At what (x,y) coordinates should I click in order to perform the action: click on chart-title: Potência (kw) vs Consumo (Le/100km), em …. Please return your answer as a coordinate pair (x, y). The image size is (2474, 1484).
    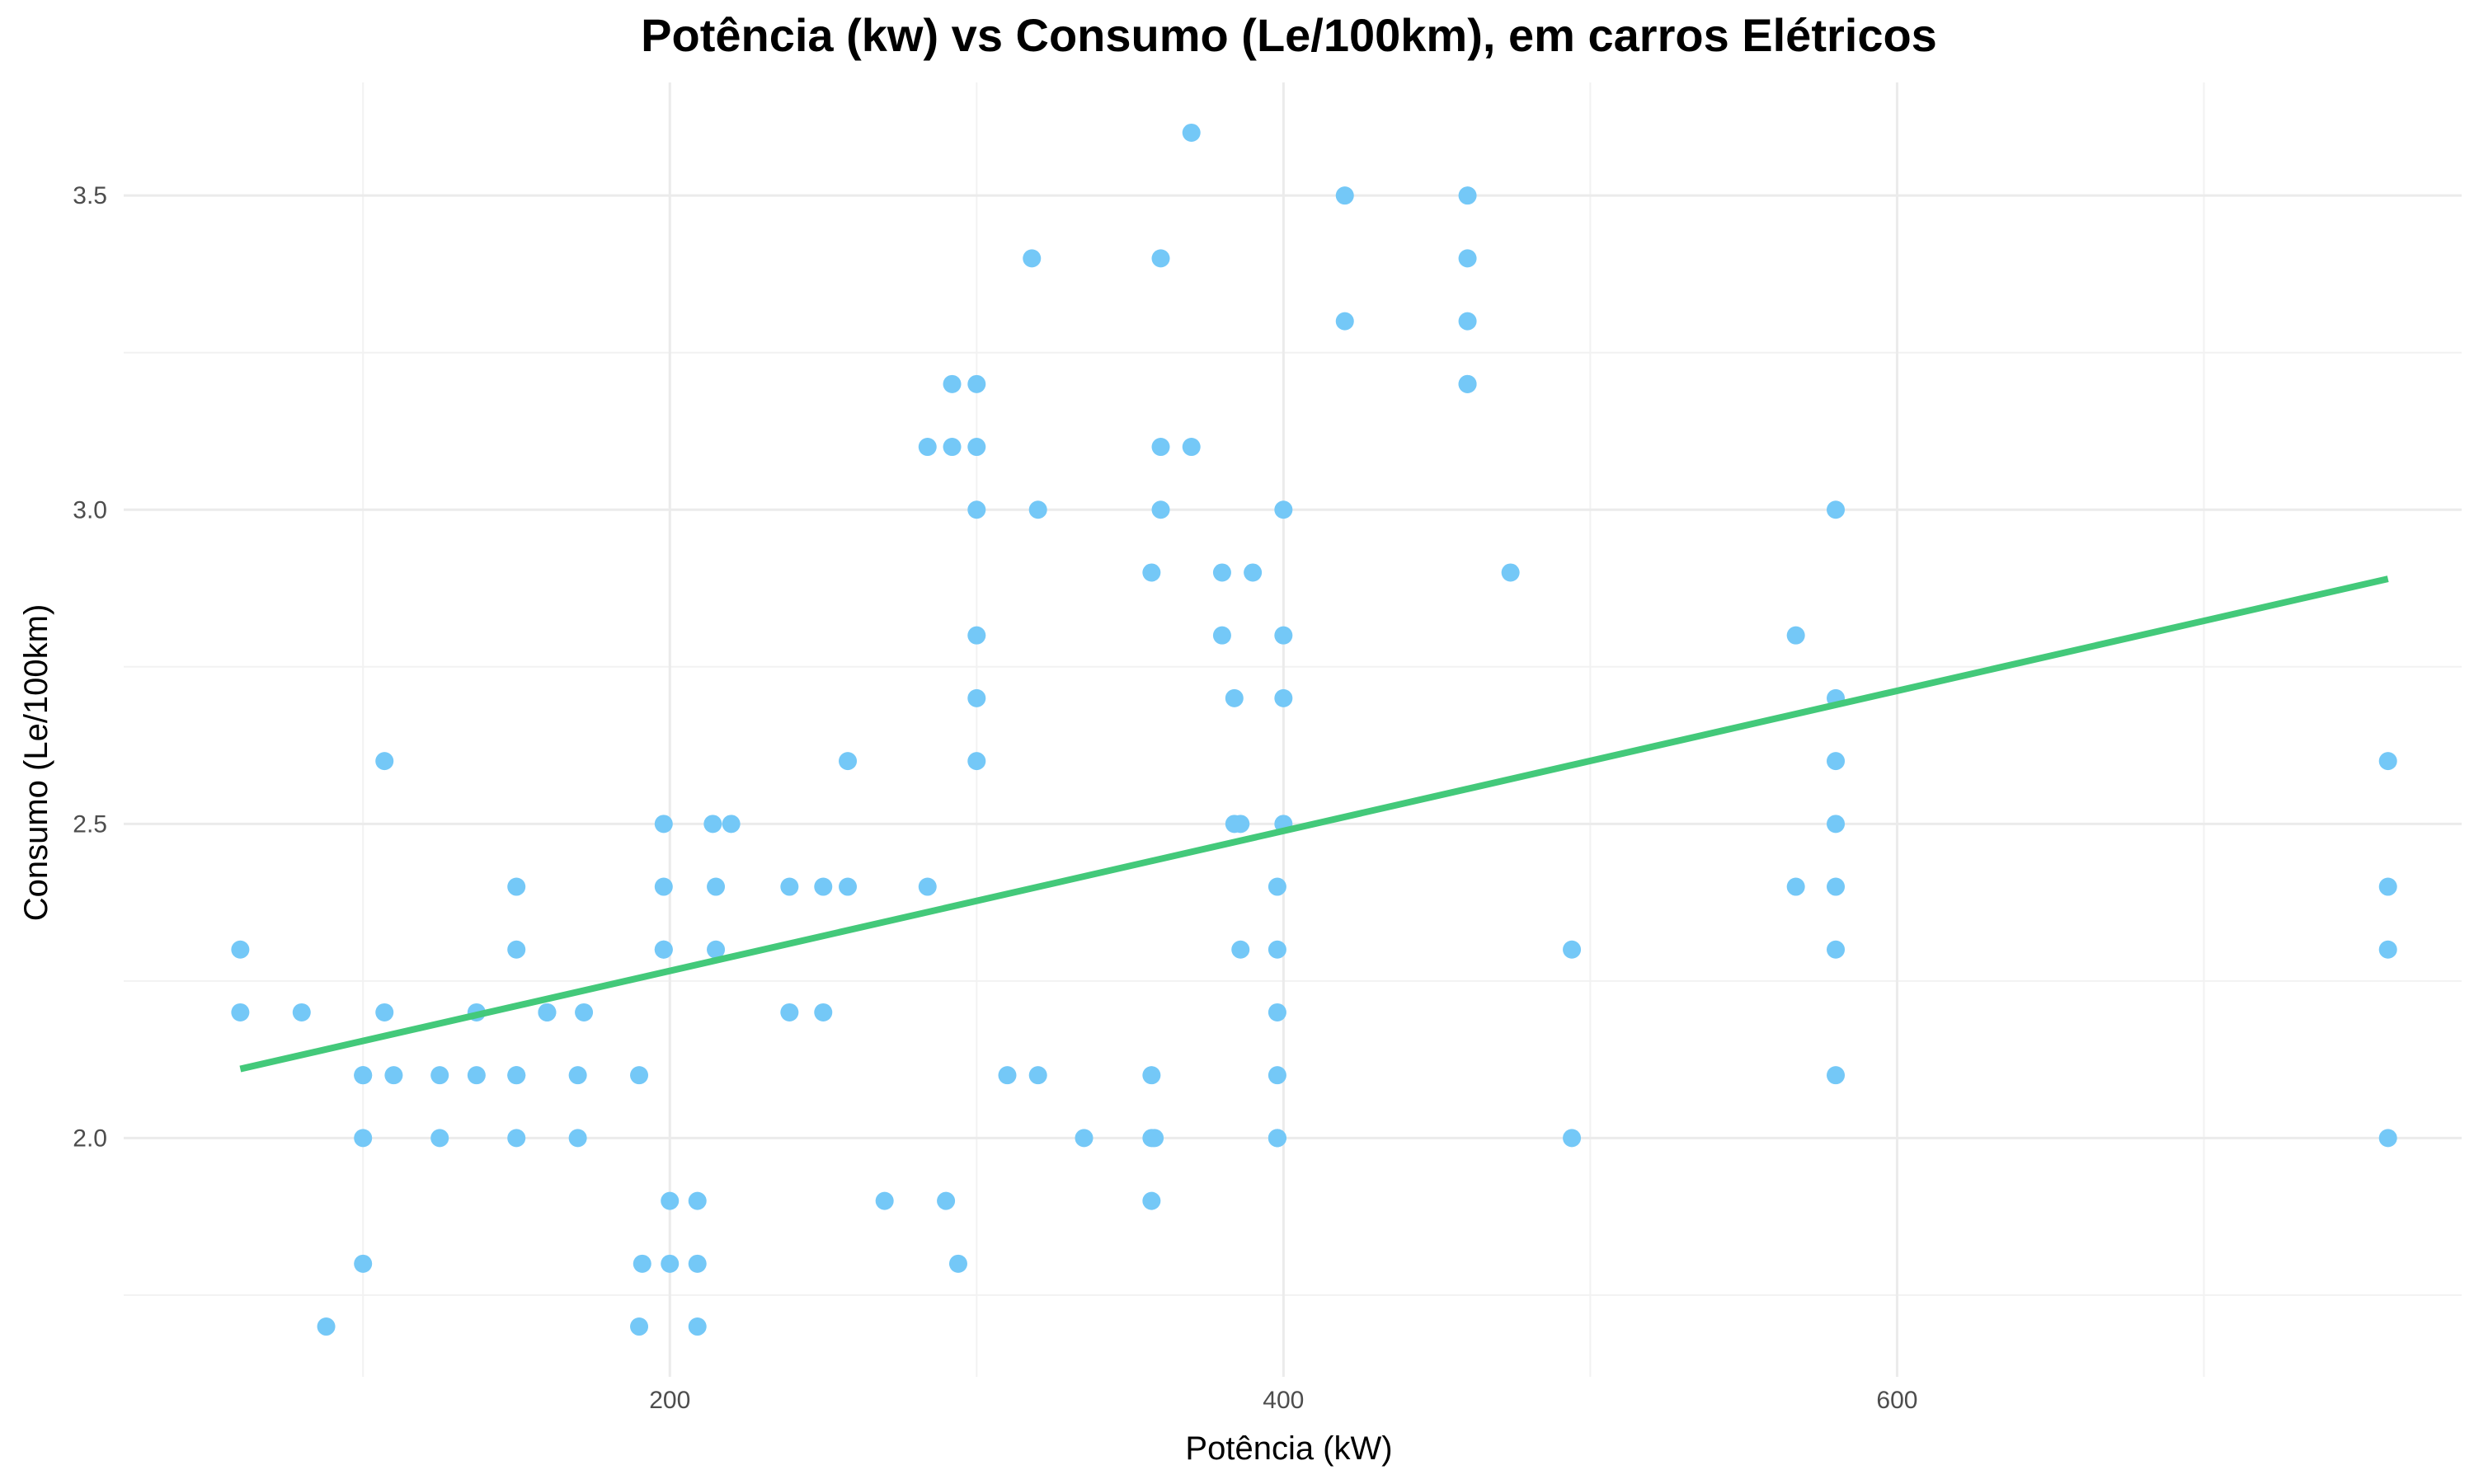
    Looking at the image, I should click on (1289, 35).